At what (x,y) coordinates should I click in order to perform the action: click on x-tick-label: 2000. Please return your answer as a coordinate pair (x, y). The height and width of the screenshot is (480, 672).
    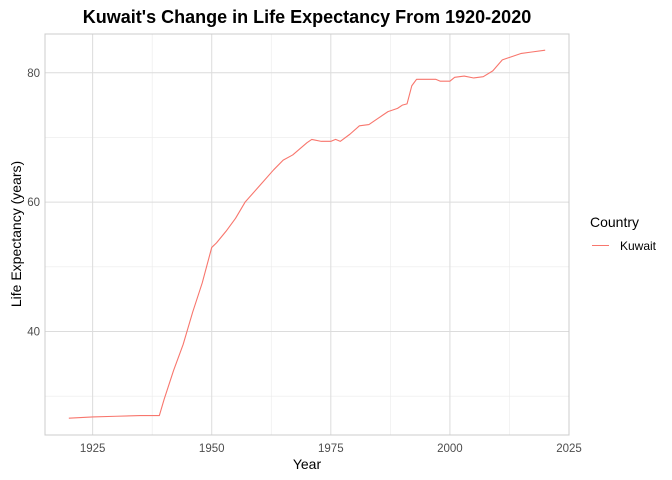
    Looking at the image, I should click on (450, 449).